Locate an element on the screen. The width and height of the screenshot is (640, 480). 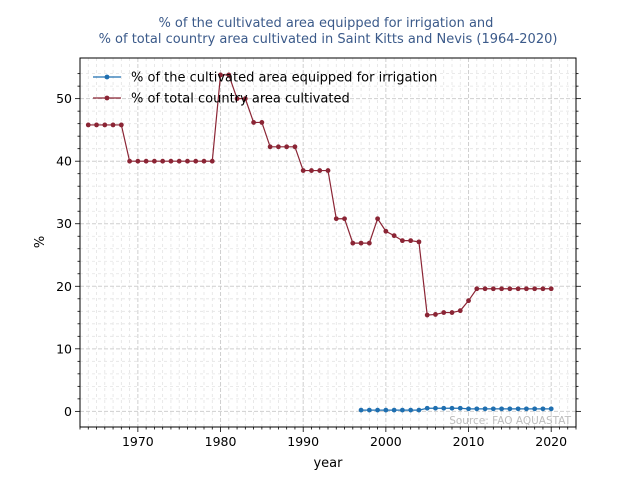
x-axis-label: year is located at coordinates (328, 463).